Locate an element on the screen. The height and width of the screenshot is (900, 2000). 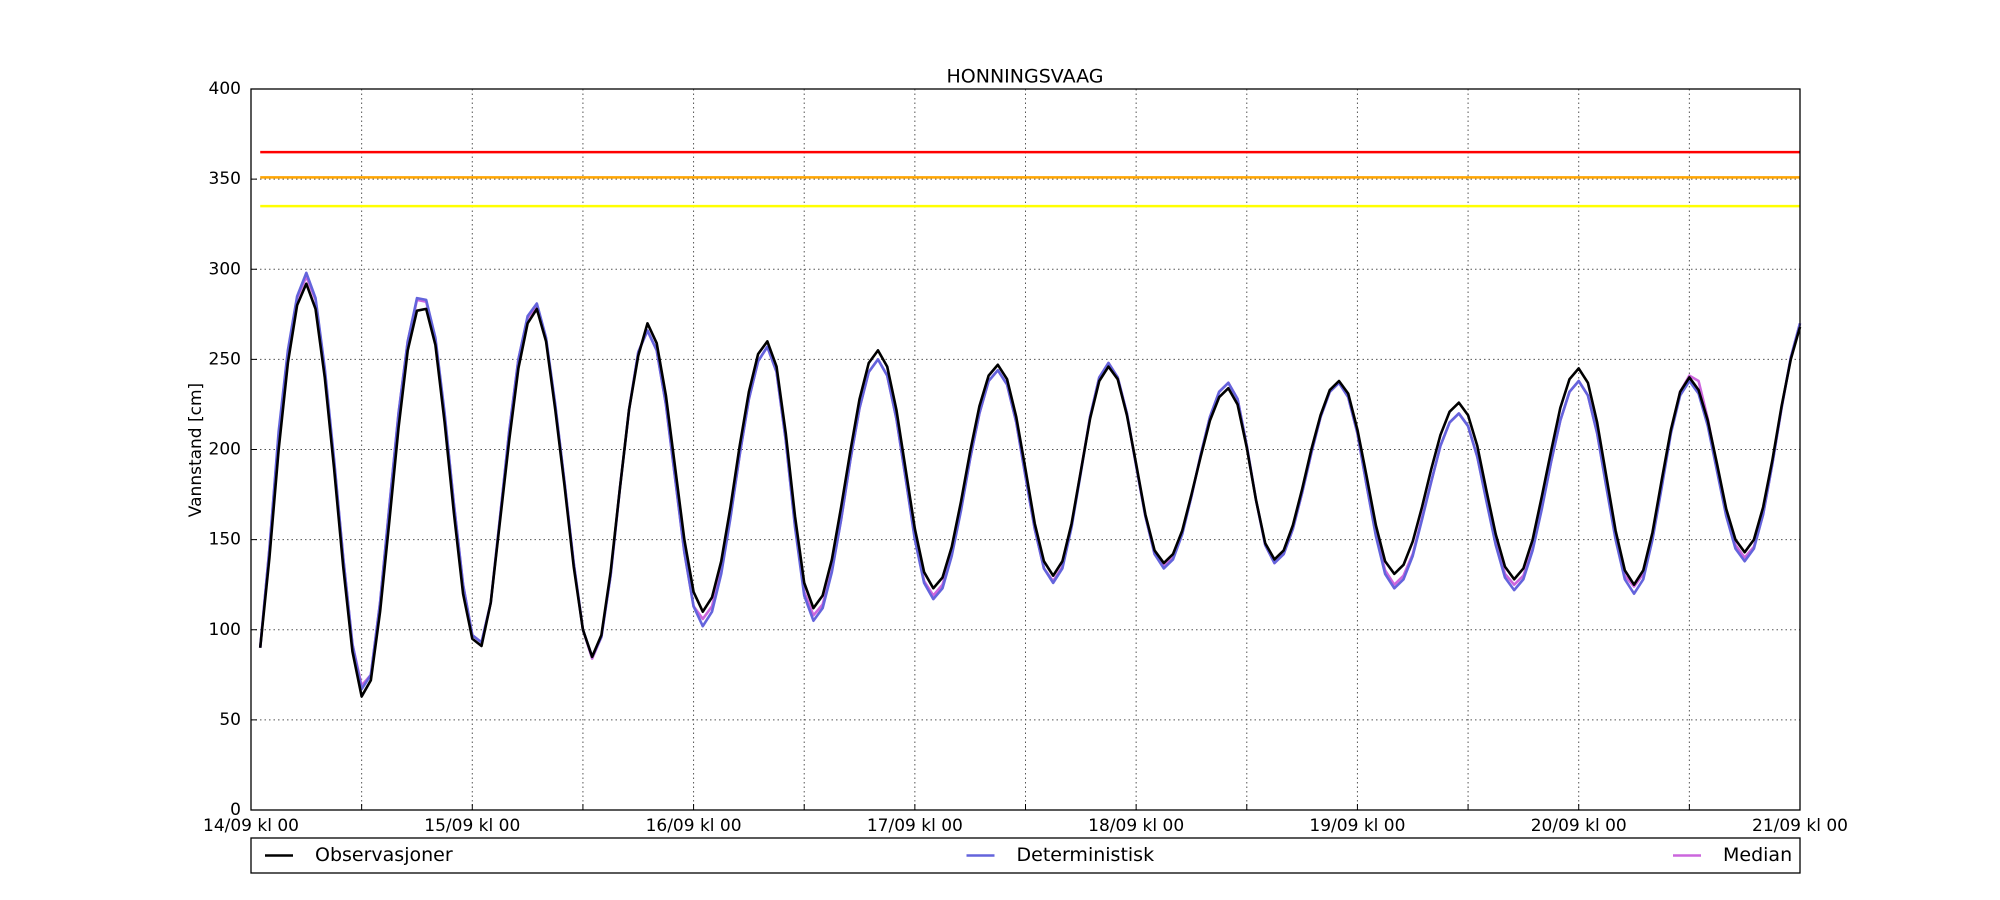
y-tick-label: 150 is located at coordinates (225, 540).